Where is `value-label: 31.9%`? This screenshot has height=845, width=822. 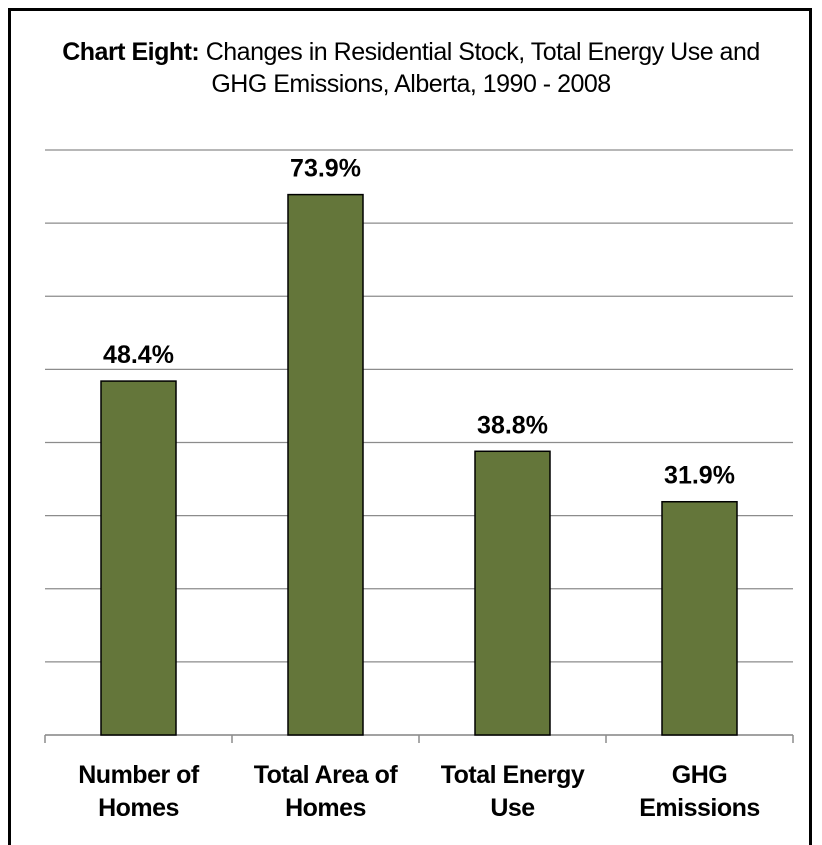
value-label: 31.9% is located at coordinates (699, 476).